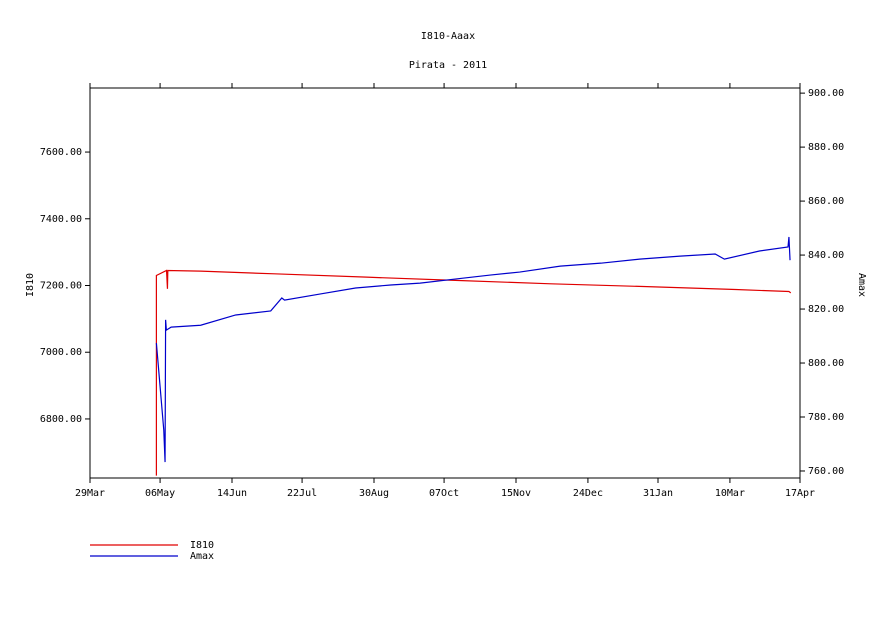 This screenshot has height=630, width=891. Describe the element at coordinates (826, 471) in the screenshot. I see `y2-tick-label: 760.00` at that location.